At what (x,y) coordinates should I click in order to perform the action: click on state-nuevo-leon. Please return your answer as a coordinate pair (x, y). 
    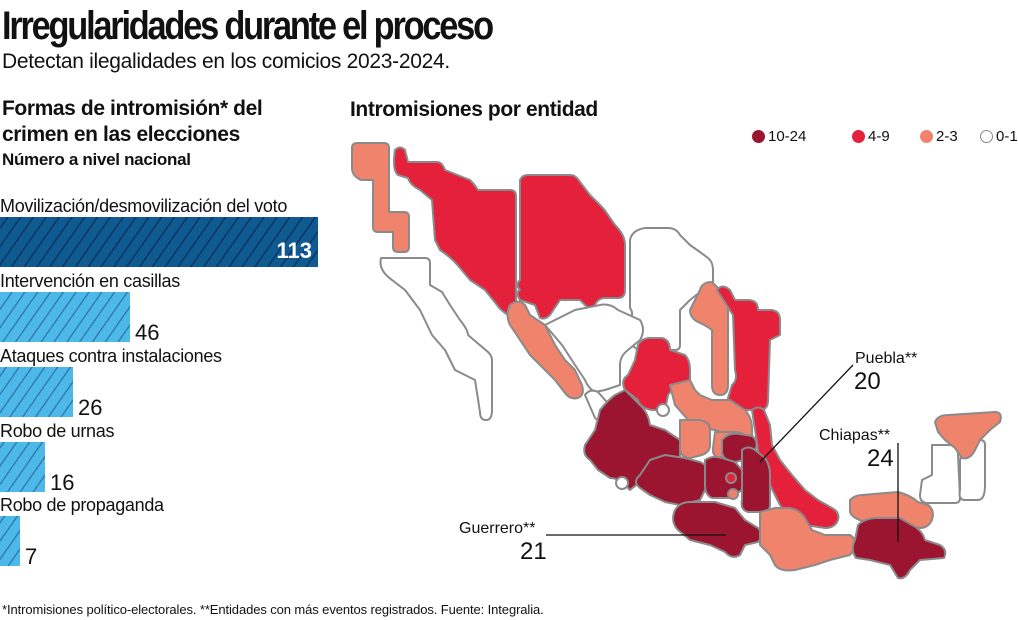
    Looking at the image, I should click on (709, 338).